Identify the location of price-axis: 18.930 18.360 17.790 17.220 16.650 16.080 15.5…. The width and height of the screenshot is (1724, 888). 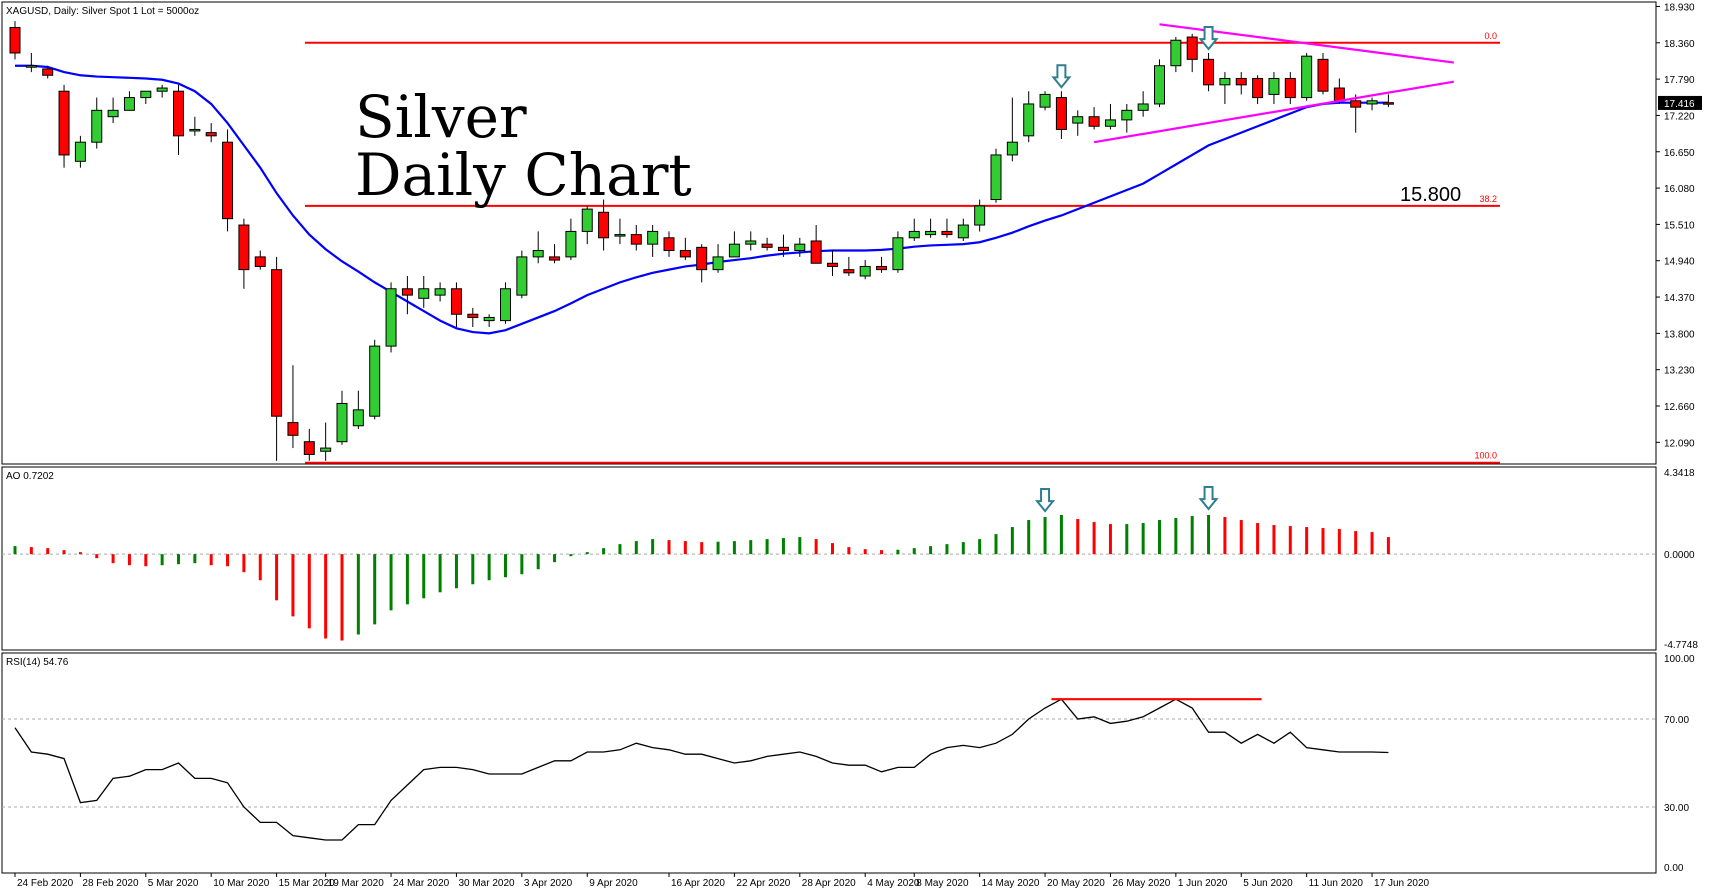
(1679, 225).